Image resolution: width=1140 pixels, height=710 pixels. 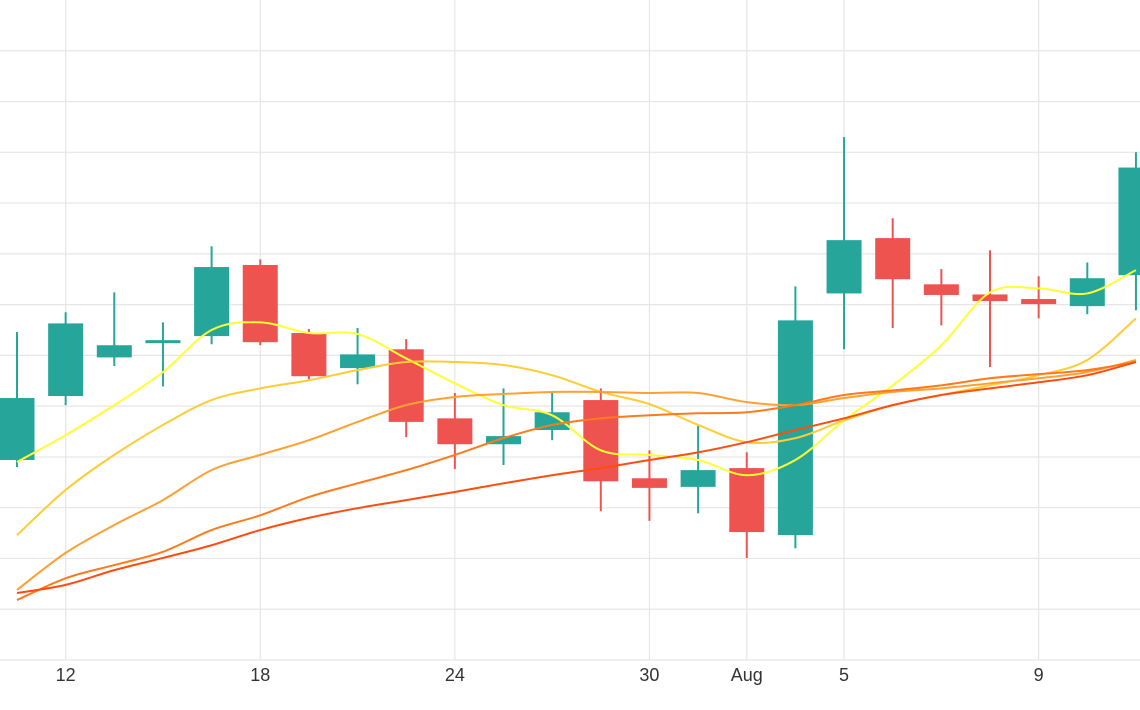 What do you see at coordinates (260, 675) in the screenshot?
I see `x-tick-label: 18` at bounding box center [260, 675].